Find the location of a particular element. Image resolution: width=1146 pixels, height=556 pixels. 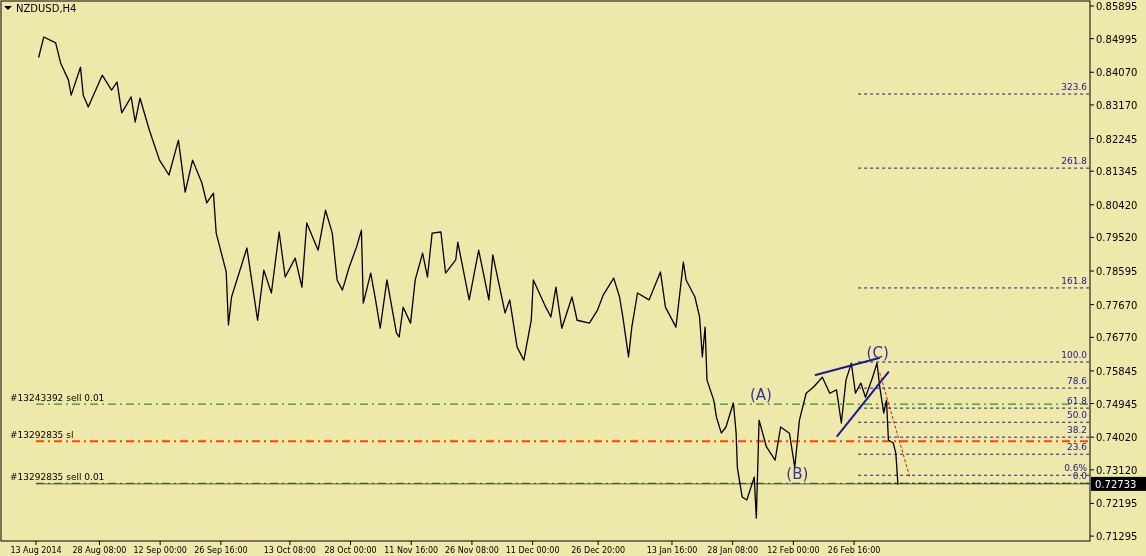

x-tick-label: 28 Jan 08:00 is located at coordinates (733, 550).